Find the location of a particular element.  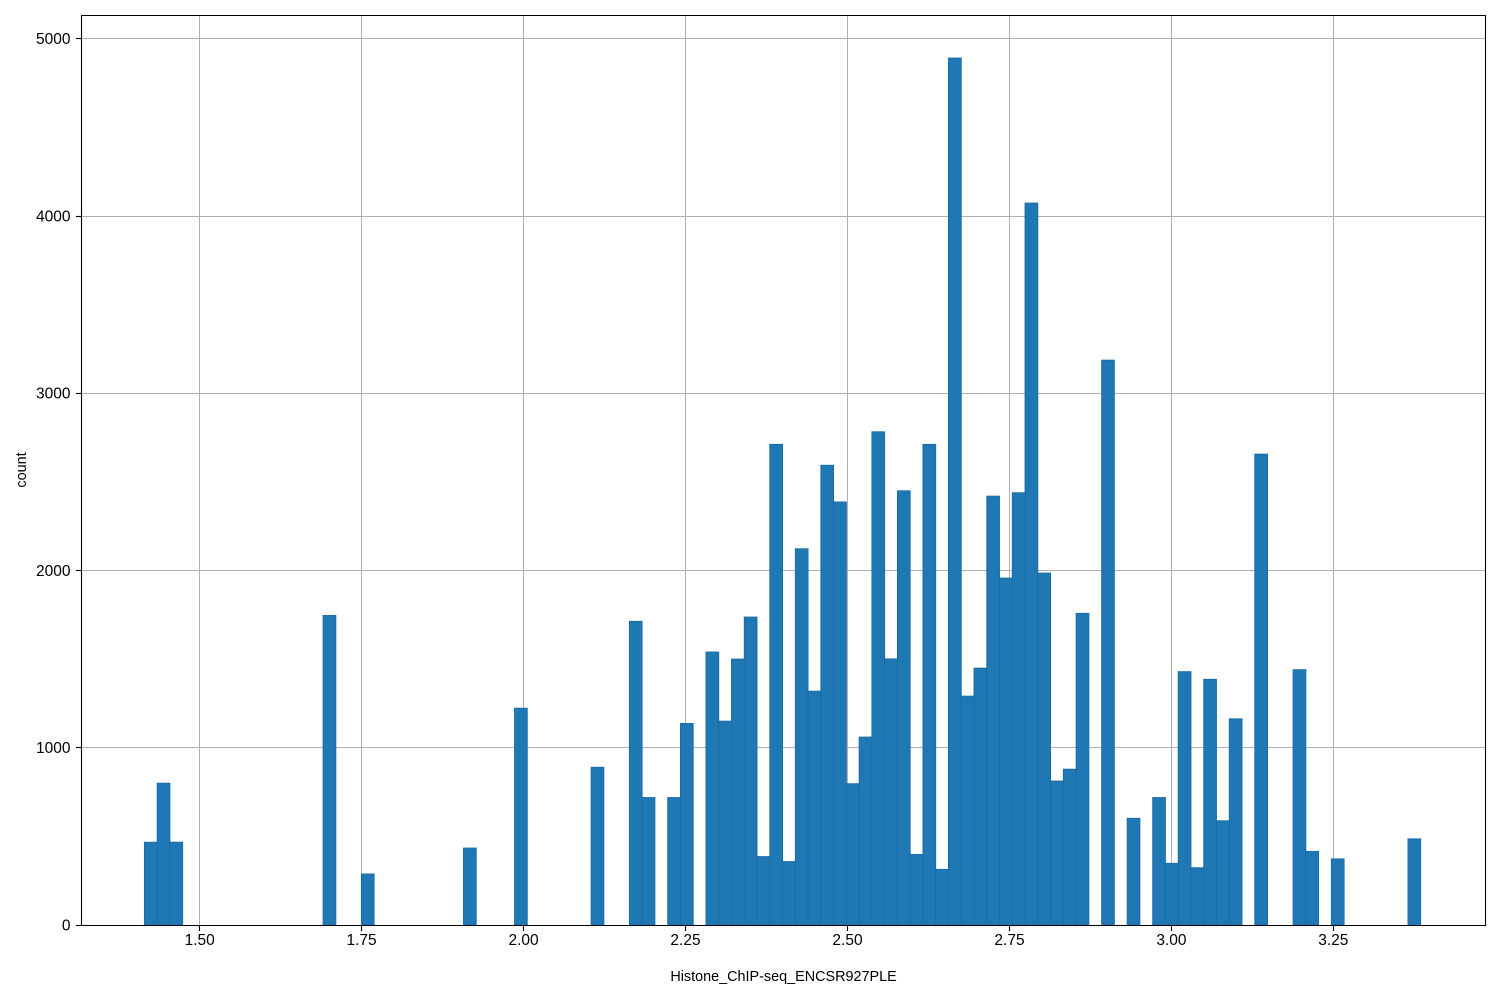

svg-text: 2.50 is located at coordinates (847, 940).